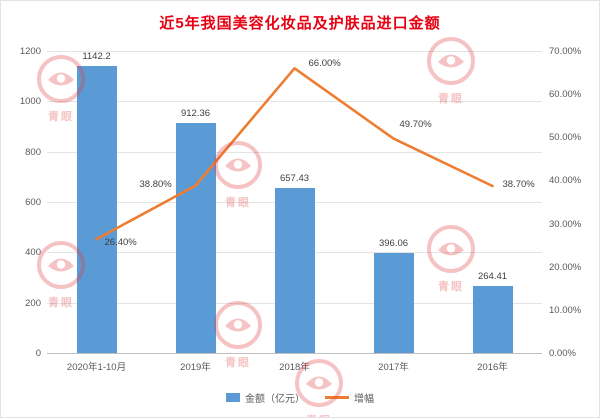 This screenshot has width=600, height=418. I want to click on y-axis-right-tick: 20.00%, so click(565, 267).